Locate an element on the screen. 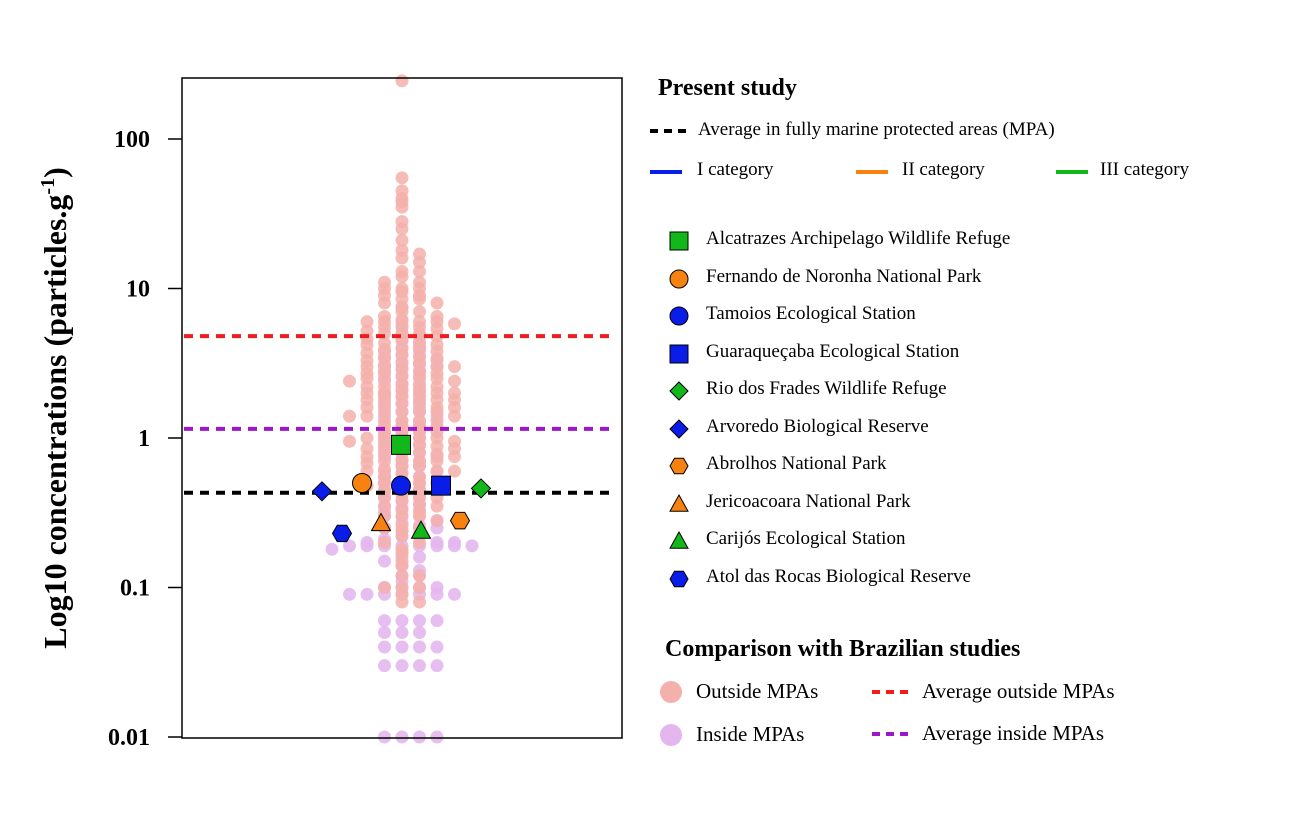  y-tick-label-0: 0.01 is located at coordinates (129, 738).